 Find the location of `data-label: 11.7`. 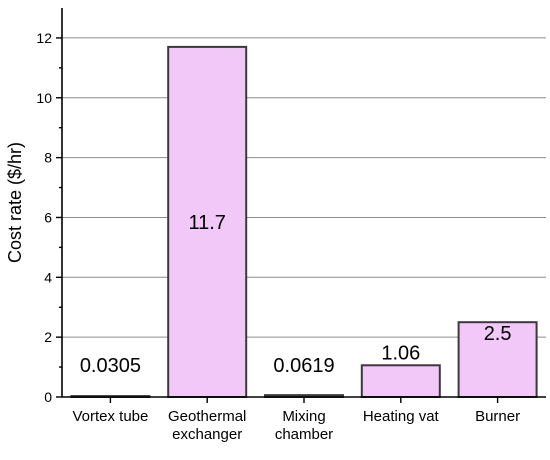

data-label: 11.7 is located at coordinates (206, 223).